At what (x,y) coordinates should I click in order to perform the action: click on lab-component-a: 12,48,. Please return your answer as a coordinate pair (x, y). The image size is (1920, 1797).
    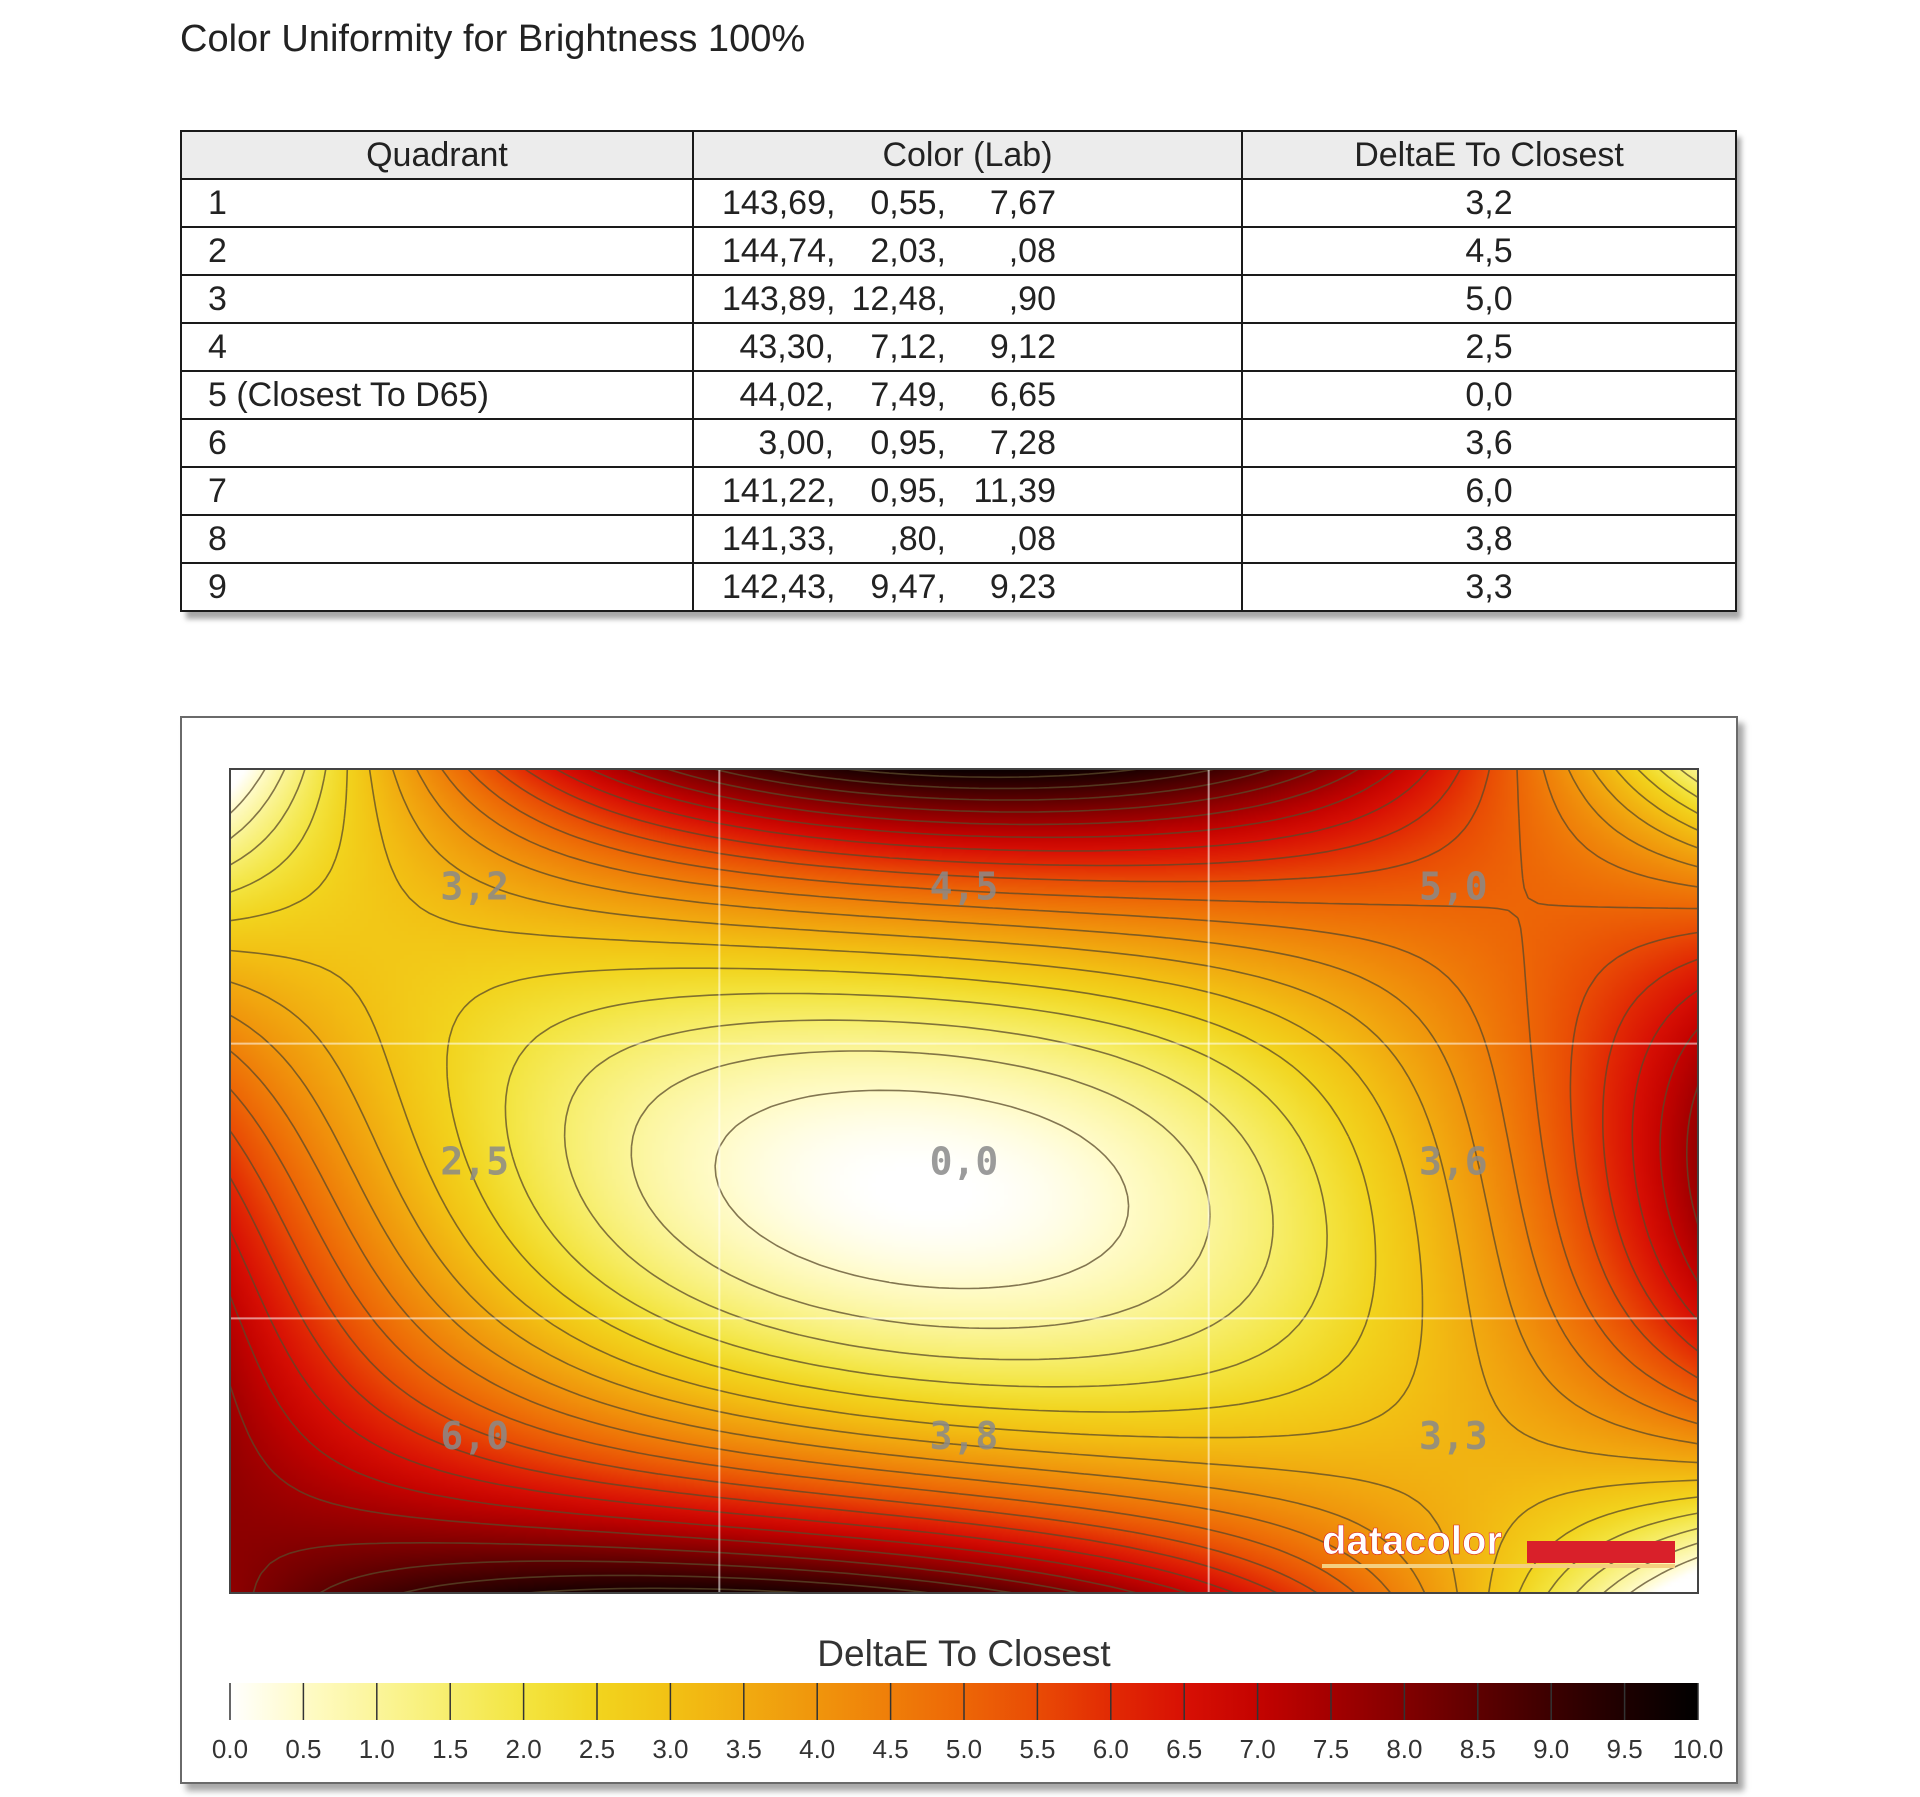
    Looking at the image, I should click on (898, 298).